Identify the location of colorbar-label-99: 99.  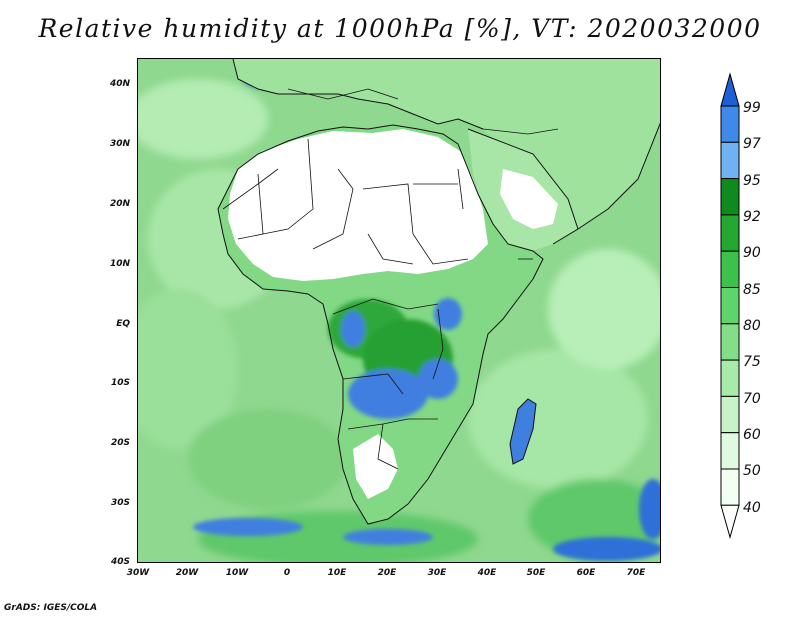
(752, 108).